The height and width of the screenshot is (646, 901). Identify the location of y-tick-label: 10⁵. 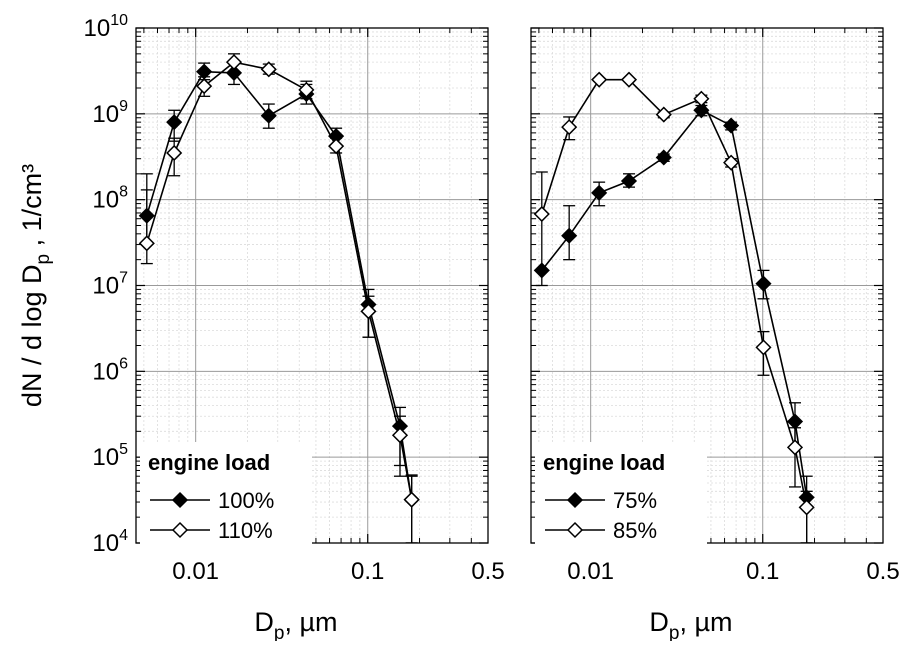
(110, 456).